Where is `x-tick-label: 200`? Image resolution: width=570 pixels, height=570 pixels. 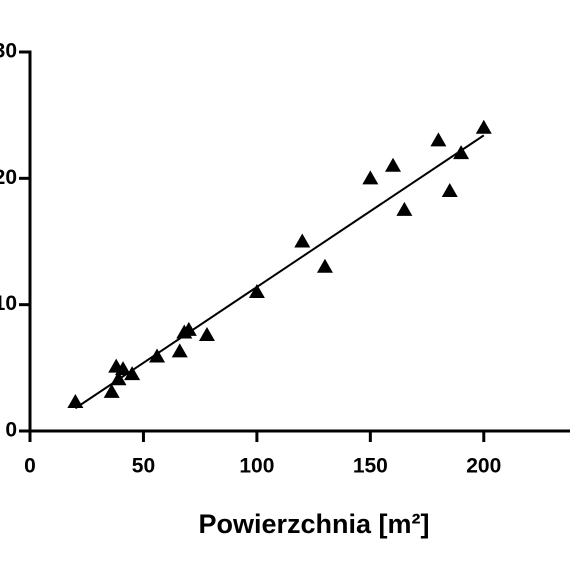 x-tick-label: 200 is located at coordinates (483, 466).